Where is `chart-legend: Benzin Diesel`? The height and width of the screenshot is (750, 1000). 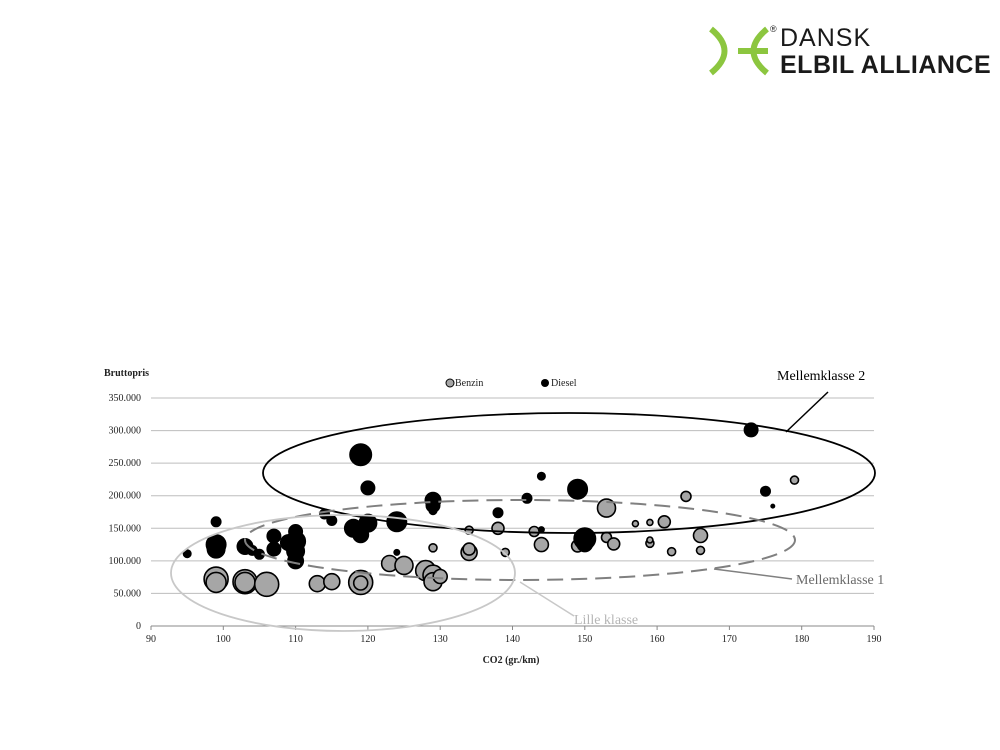 chart-legend: Benzin Diesel is located at coordinates (511, 383).